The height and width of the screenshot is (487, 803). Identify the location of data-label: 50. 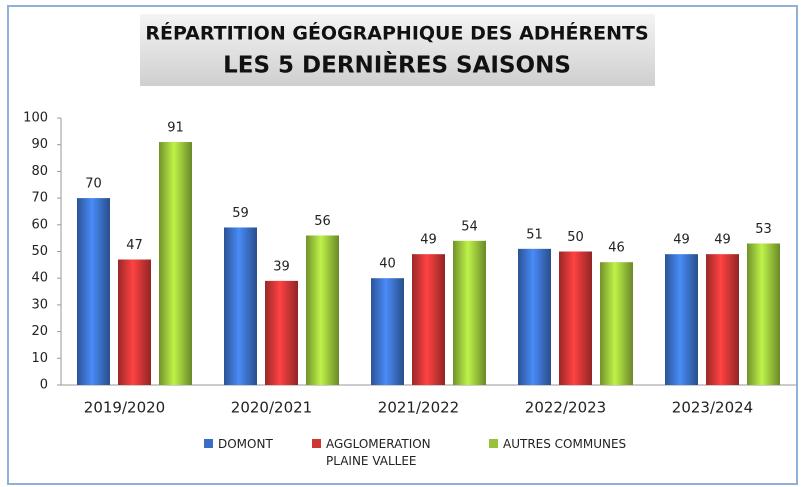
(575, 237).